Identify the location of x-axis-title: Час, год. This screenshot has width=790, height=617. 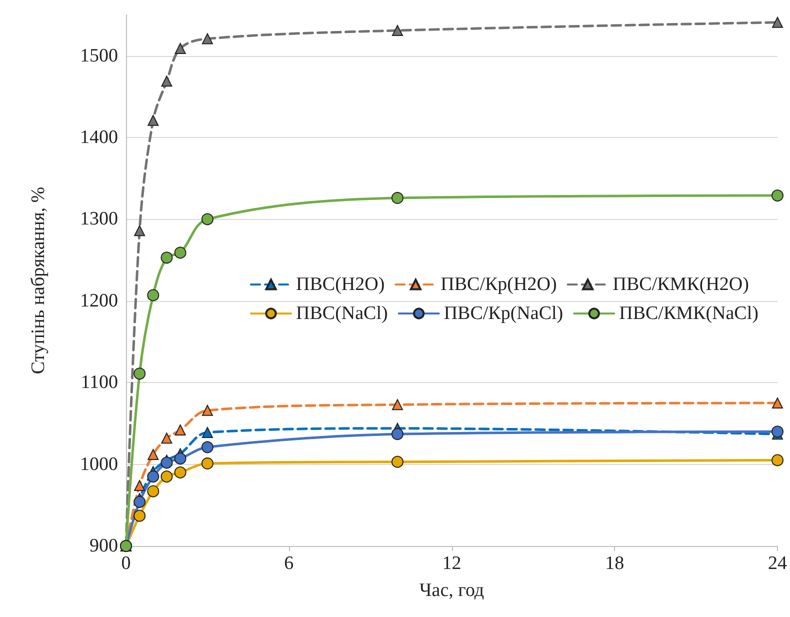
(451, 590).